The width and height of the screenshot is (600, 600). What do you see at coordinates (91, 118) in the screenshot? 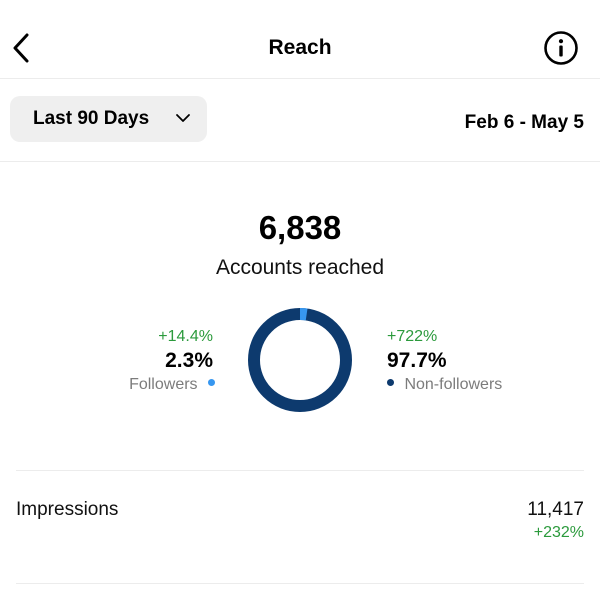
I see `date-range-dropdown-label: Last 90 Days` at bounding box center [91, 118].